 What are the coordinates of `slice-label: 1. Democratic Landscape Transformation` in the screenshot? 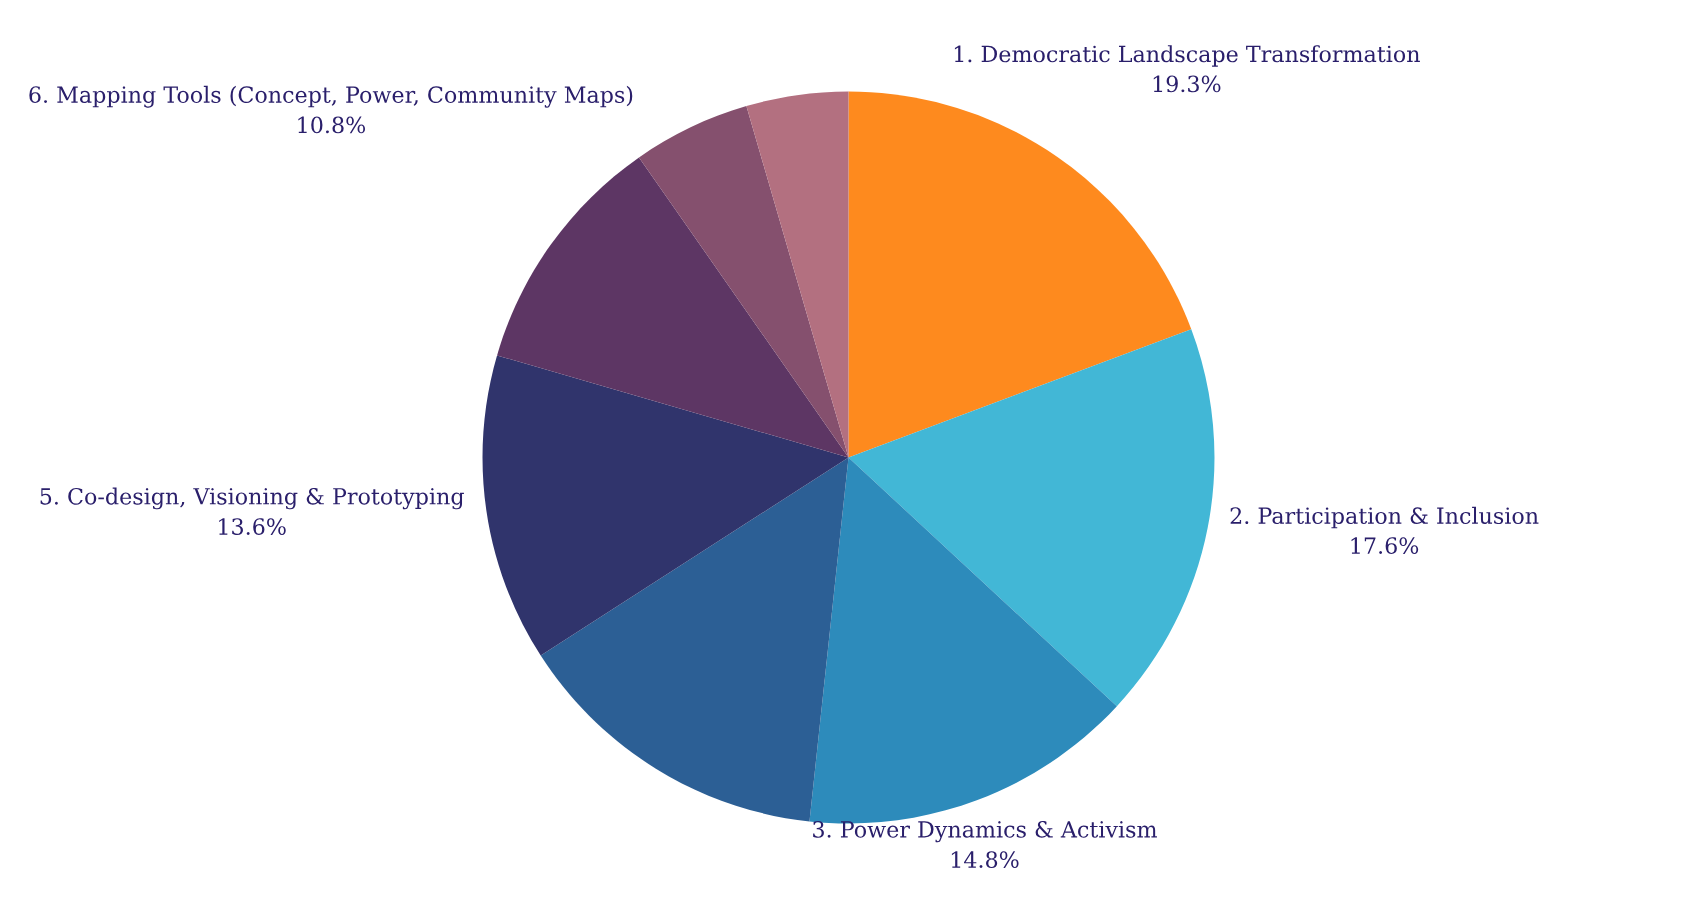 It's located at (1187, 56).